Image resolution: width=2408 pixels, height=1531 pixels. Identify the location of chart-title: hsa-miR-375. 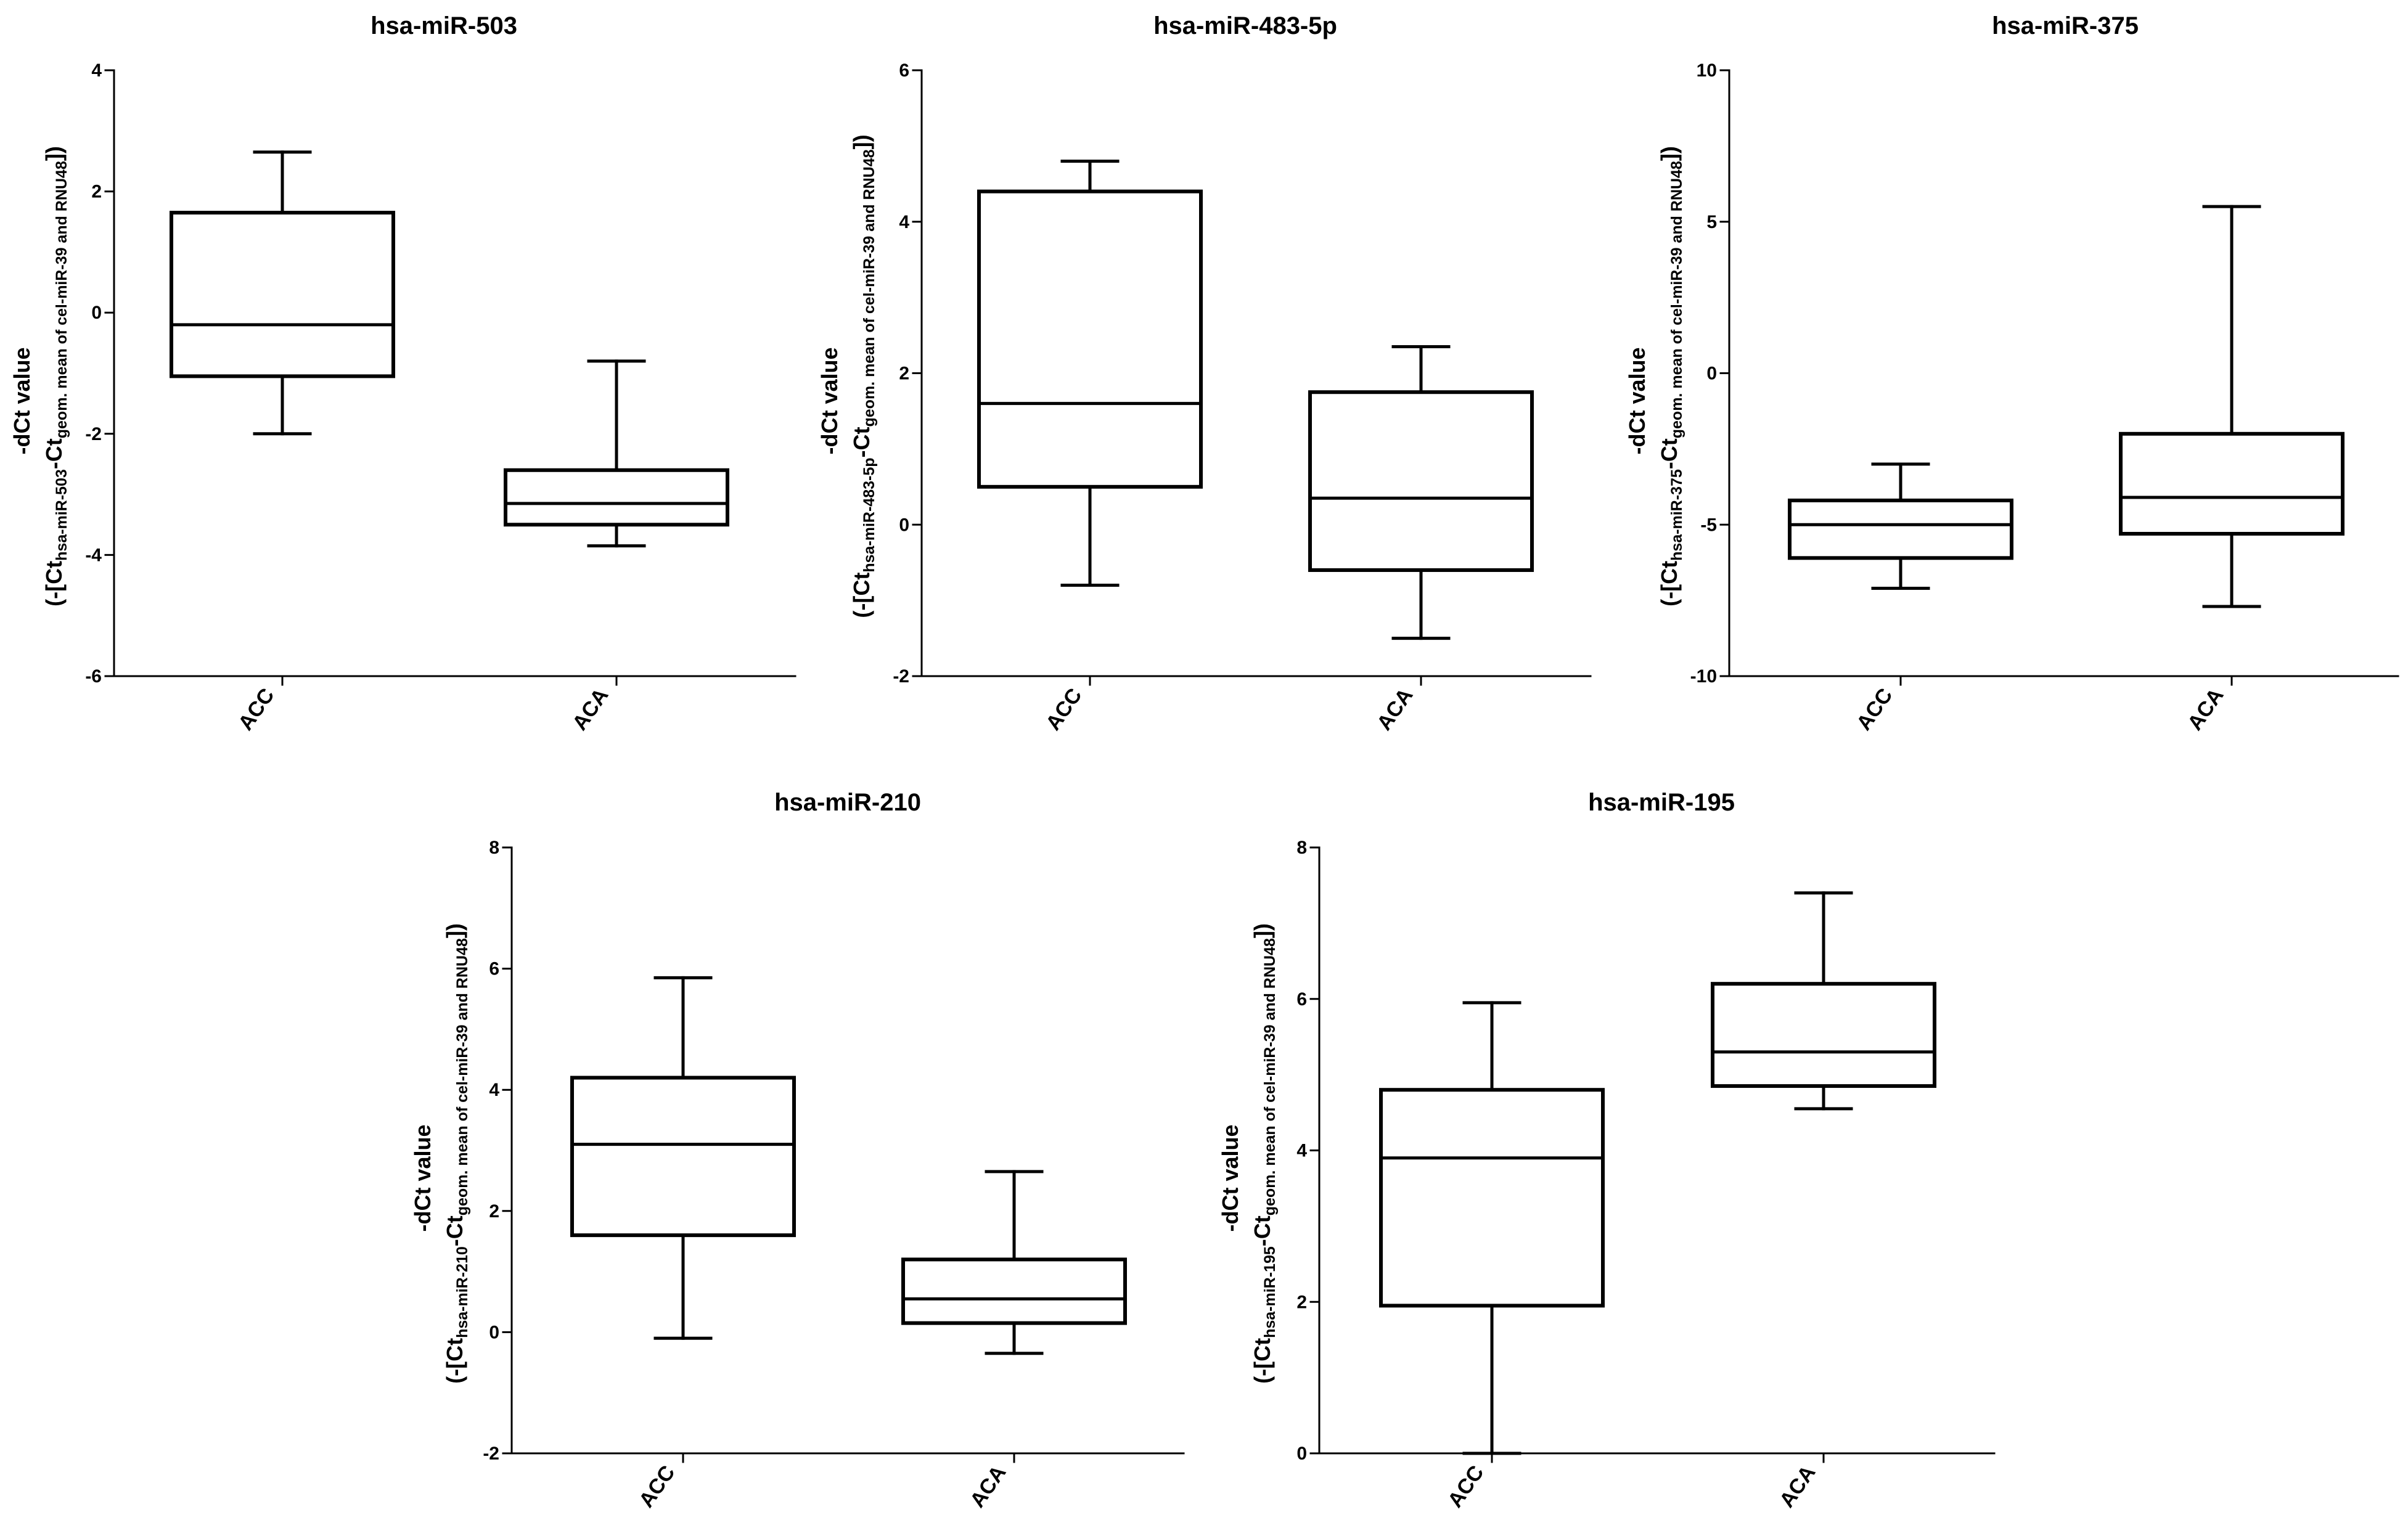
(2065, 25).